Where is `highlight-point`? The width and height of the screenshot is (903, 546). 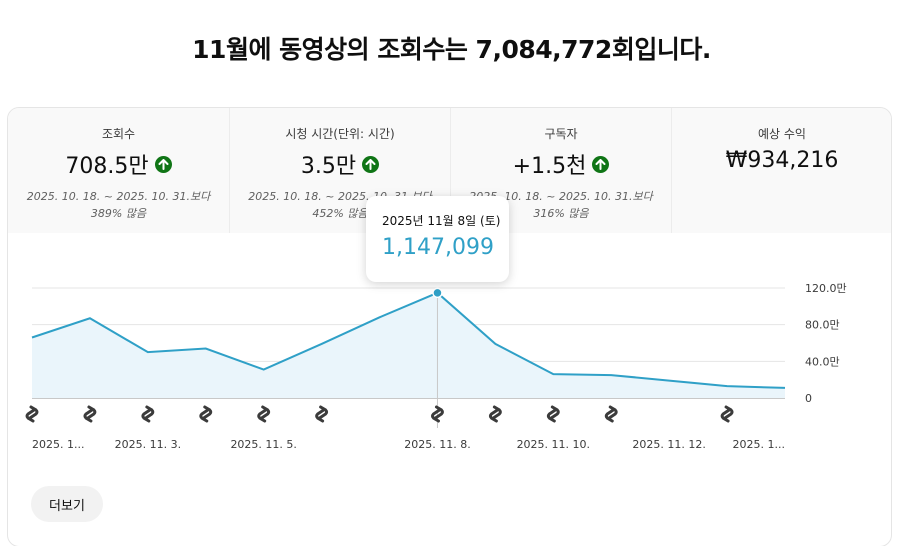
highlight-point is located at coordinates (437, 293).